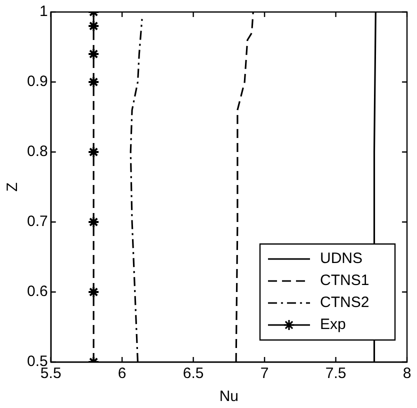 This screenshot has height=408, width=417. Describe the element at coordinates (122, 373) in the screenshot. I see `x-tick-label: 6` at that location.